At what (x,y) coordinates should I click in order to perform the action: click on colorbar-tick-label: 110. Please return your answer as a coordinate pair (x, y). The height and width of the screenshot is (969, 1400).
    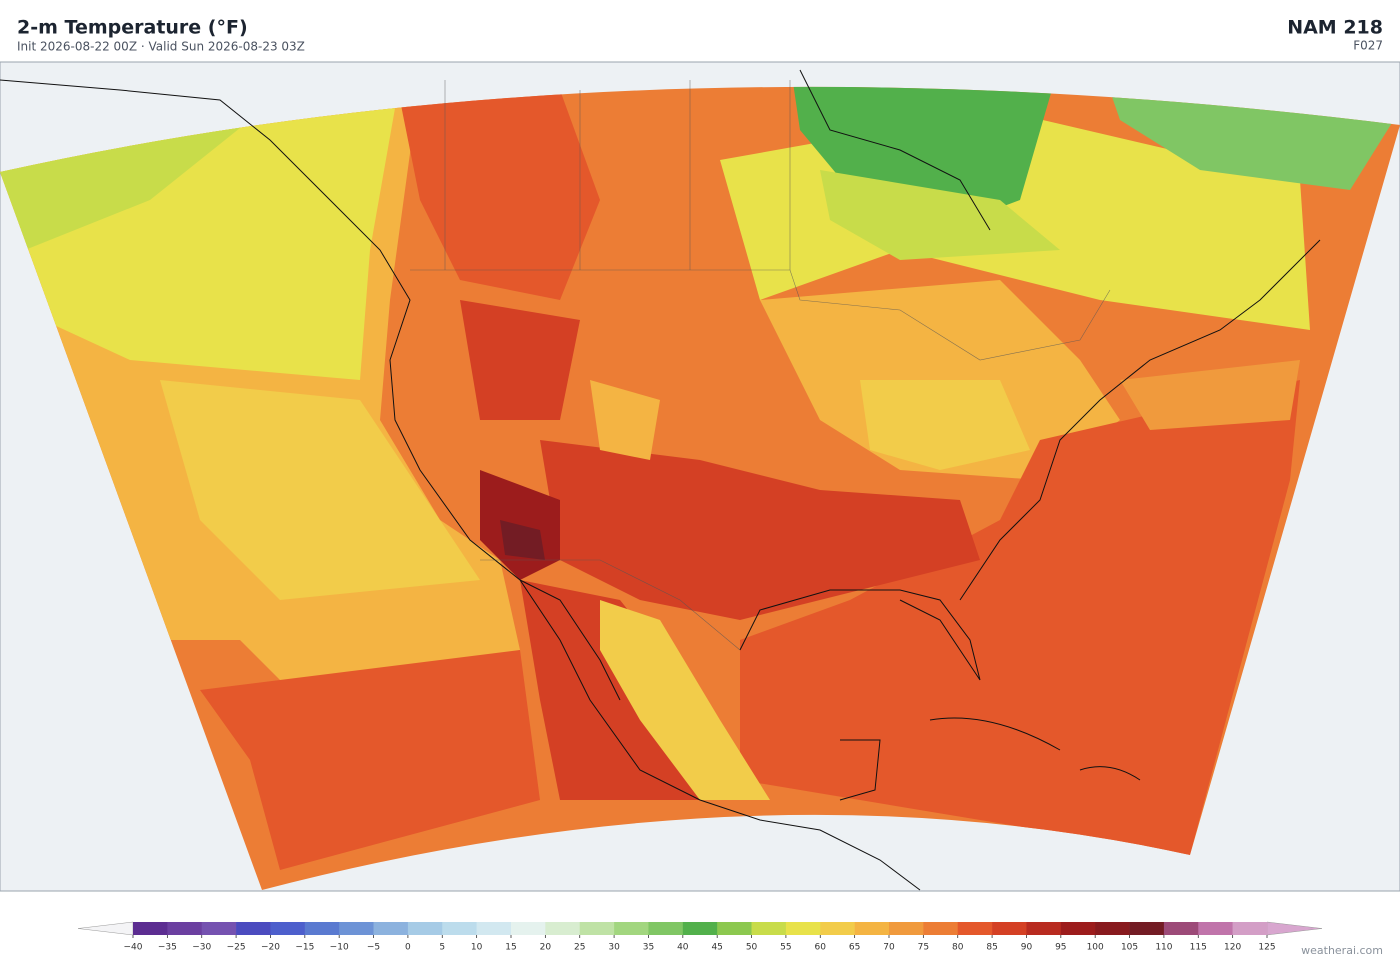
    Looking at the image, I should click on (1163, 948).